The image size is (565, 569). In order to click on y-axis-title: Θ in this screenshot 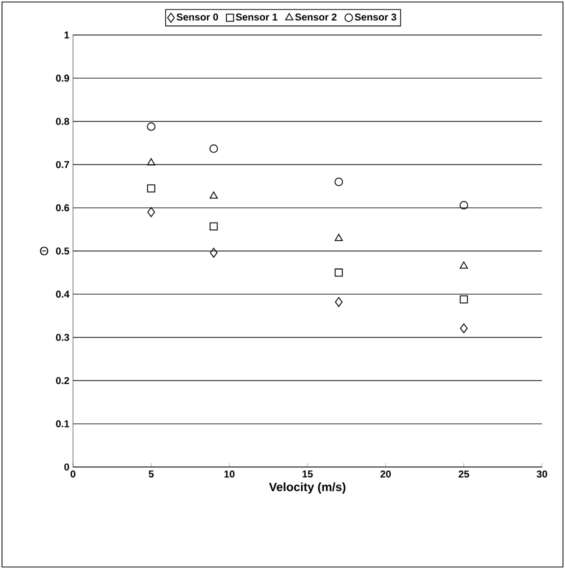, I will do `click(44, 251)`.